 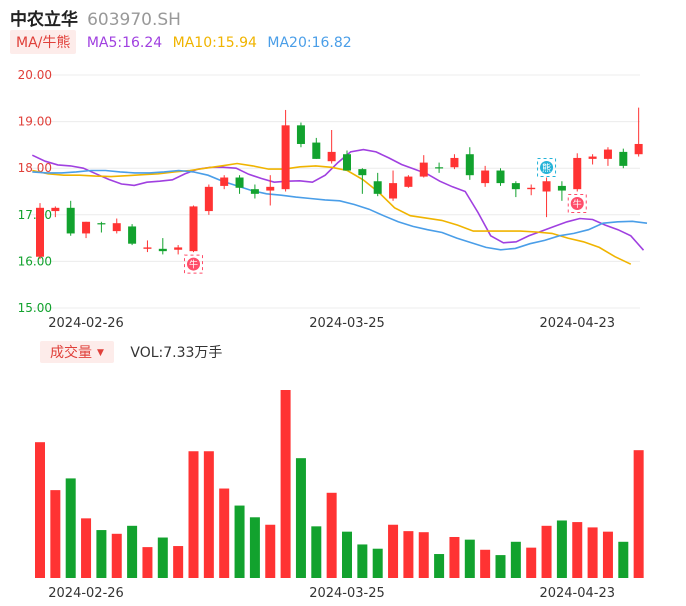 I want to click on price-axis-labels: 20.00 19.00 18.00 17.00 16.00 15.00, so click(x=35, y=191).